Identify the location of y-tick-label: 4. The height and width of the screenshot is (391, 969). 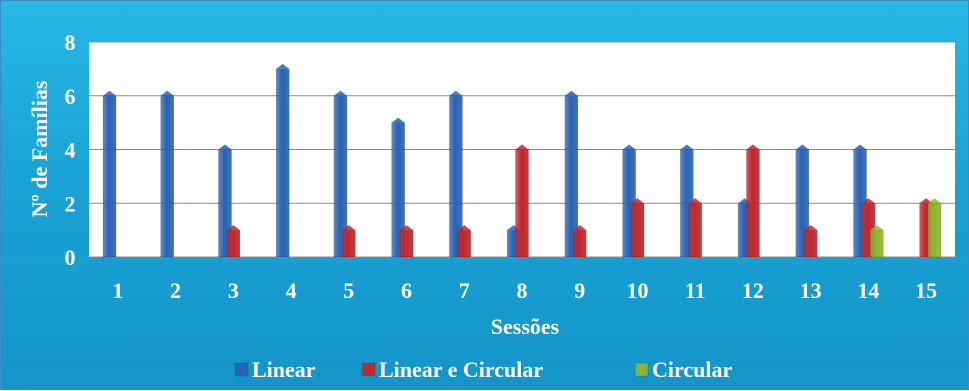
(70, 150).